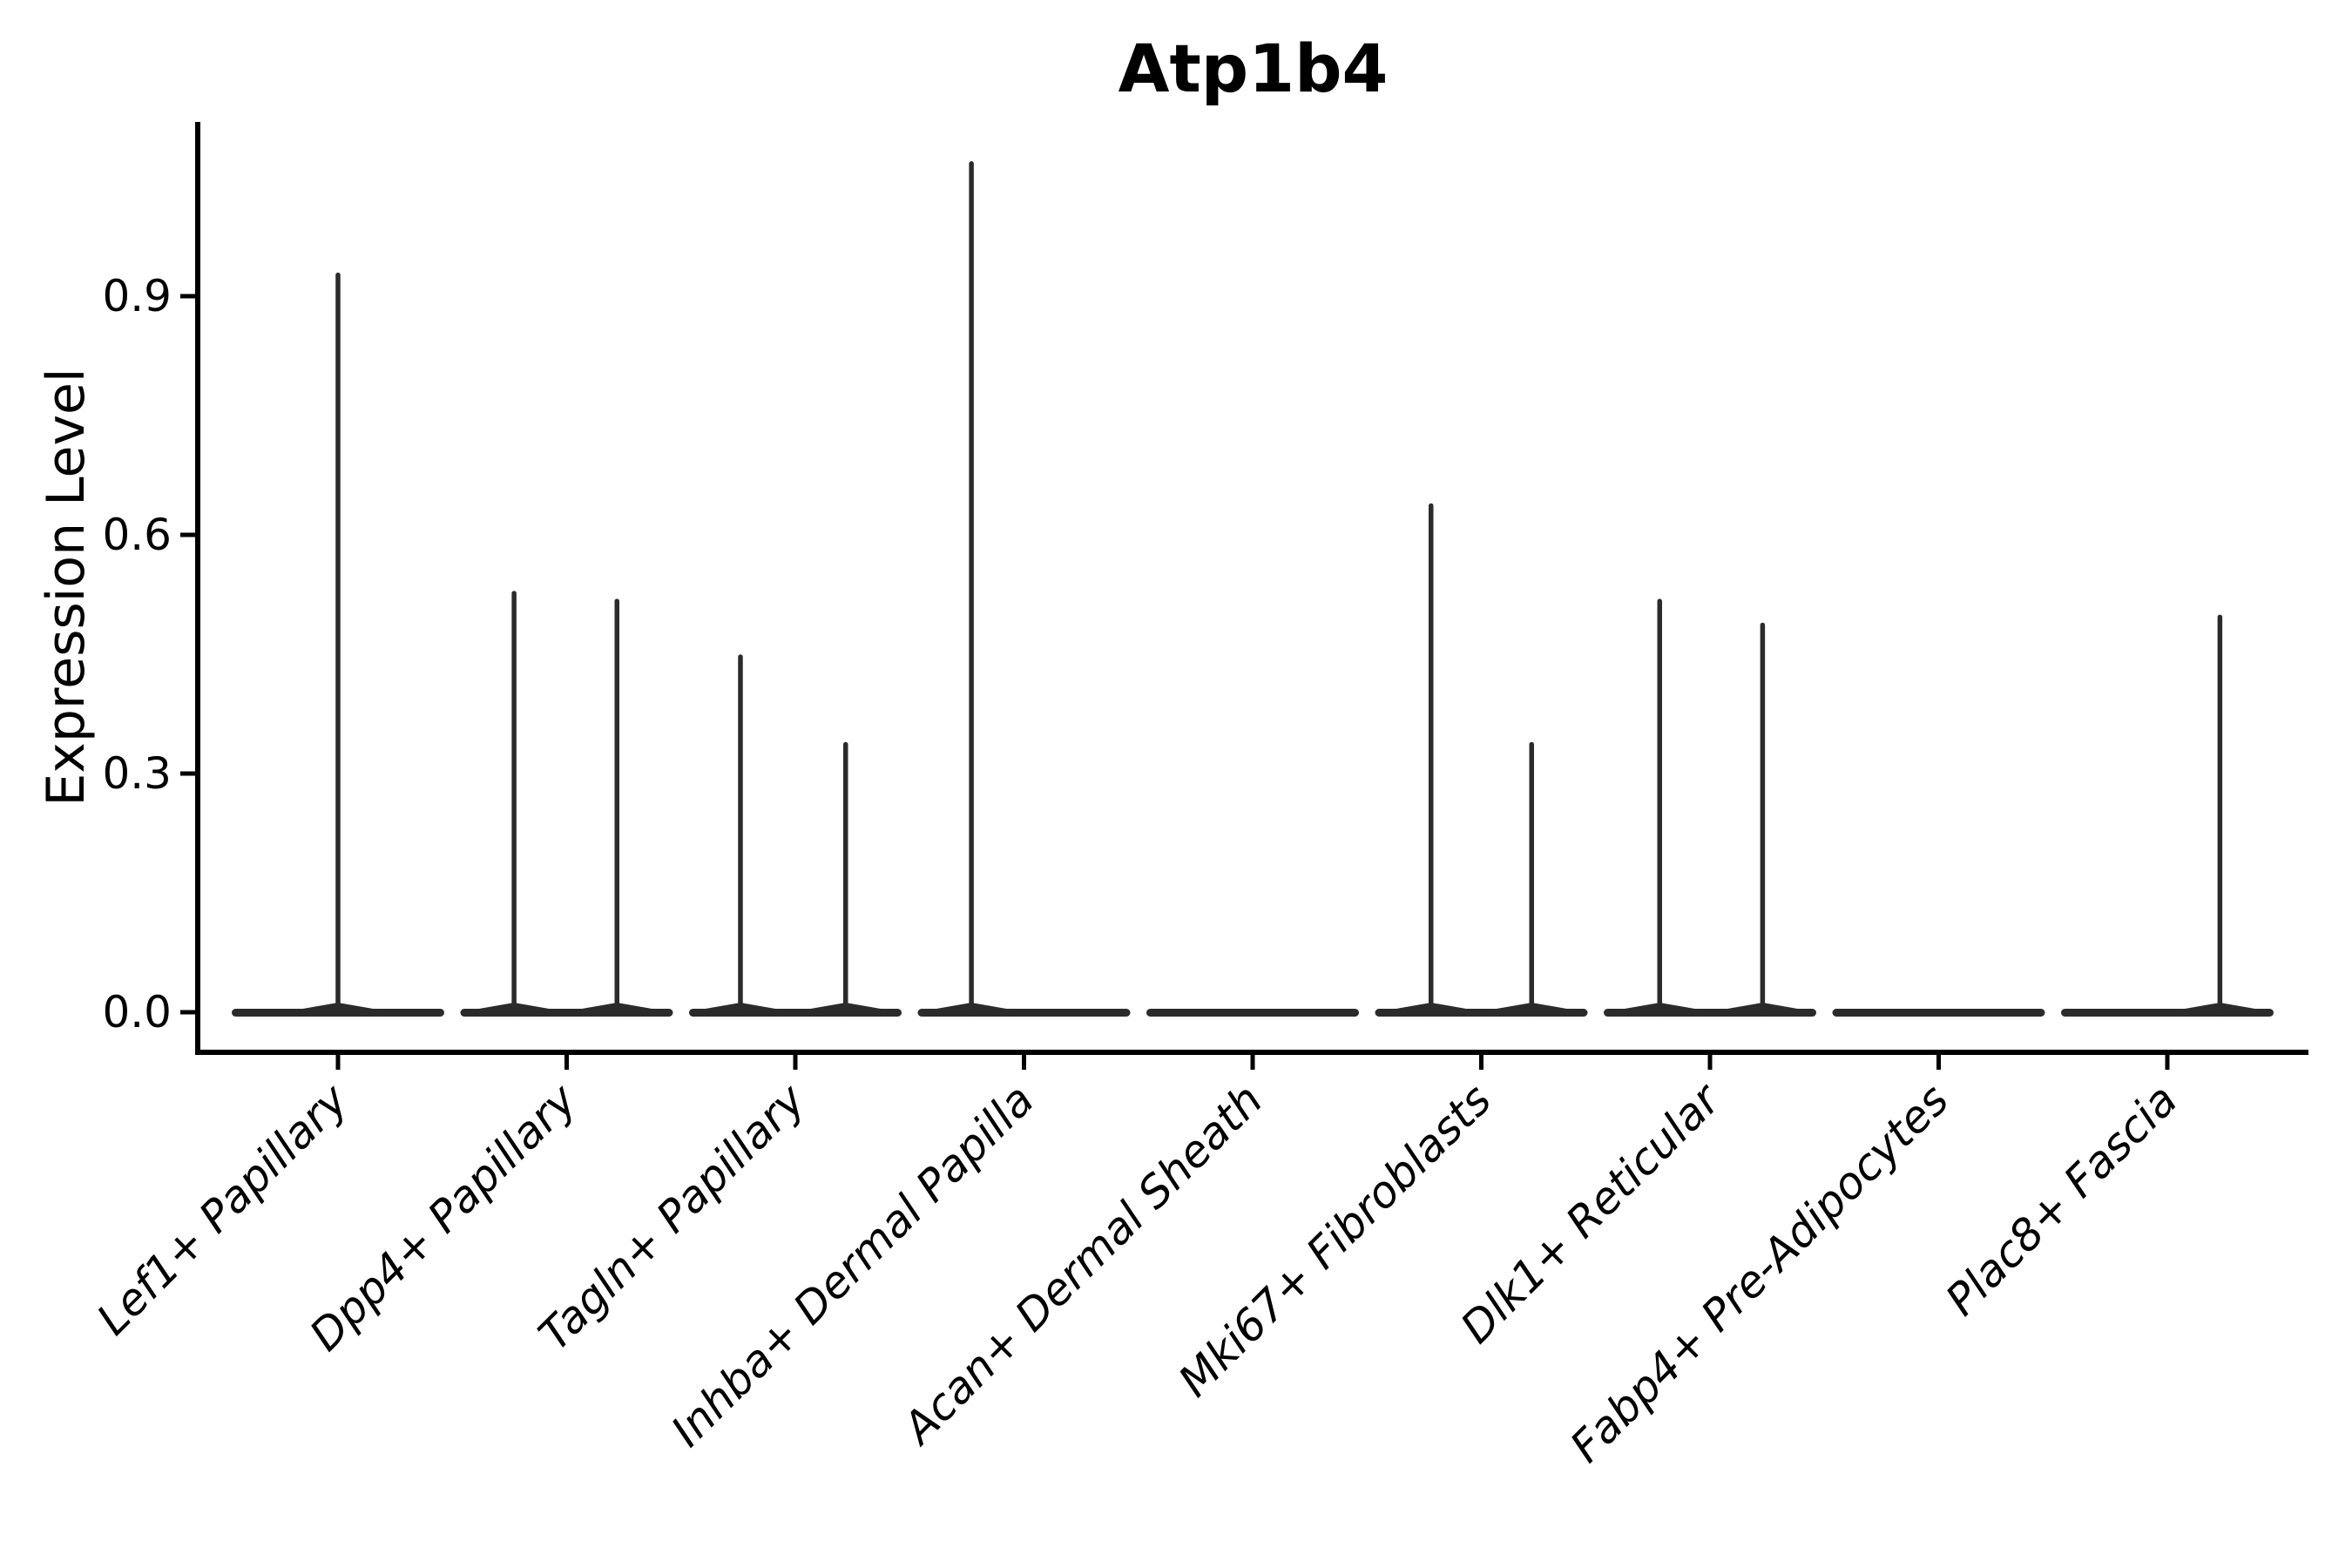 This screenshot has width=2352, height=1568. Describe the element at coordinates (137, 773) in the screenshot. I see `y-tick-label: 0.3` at that location.